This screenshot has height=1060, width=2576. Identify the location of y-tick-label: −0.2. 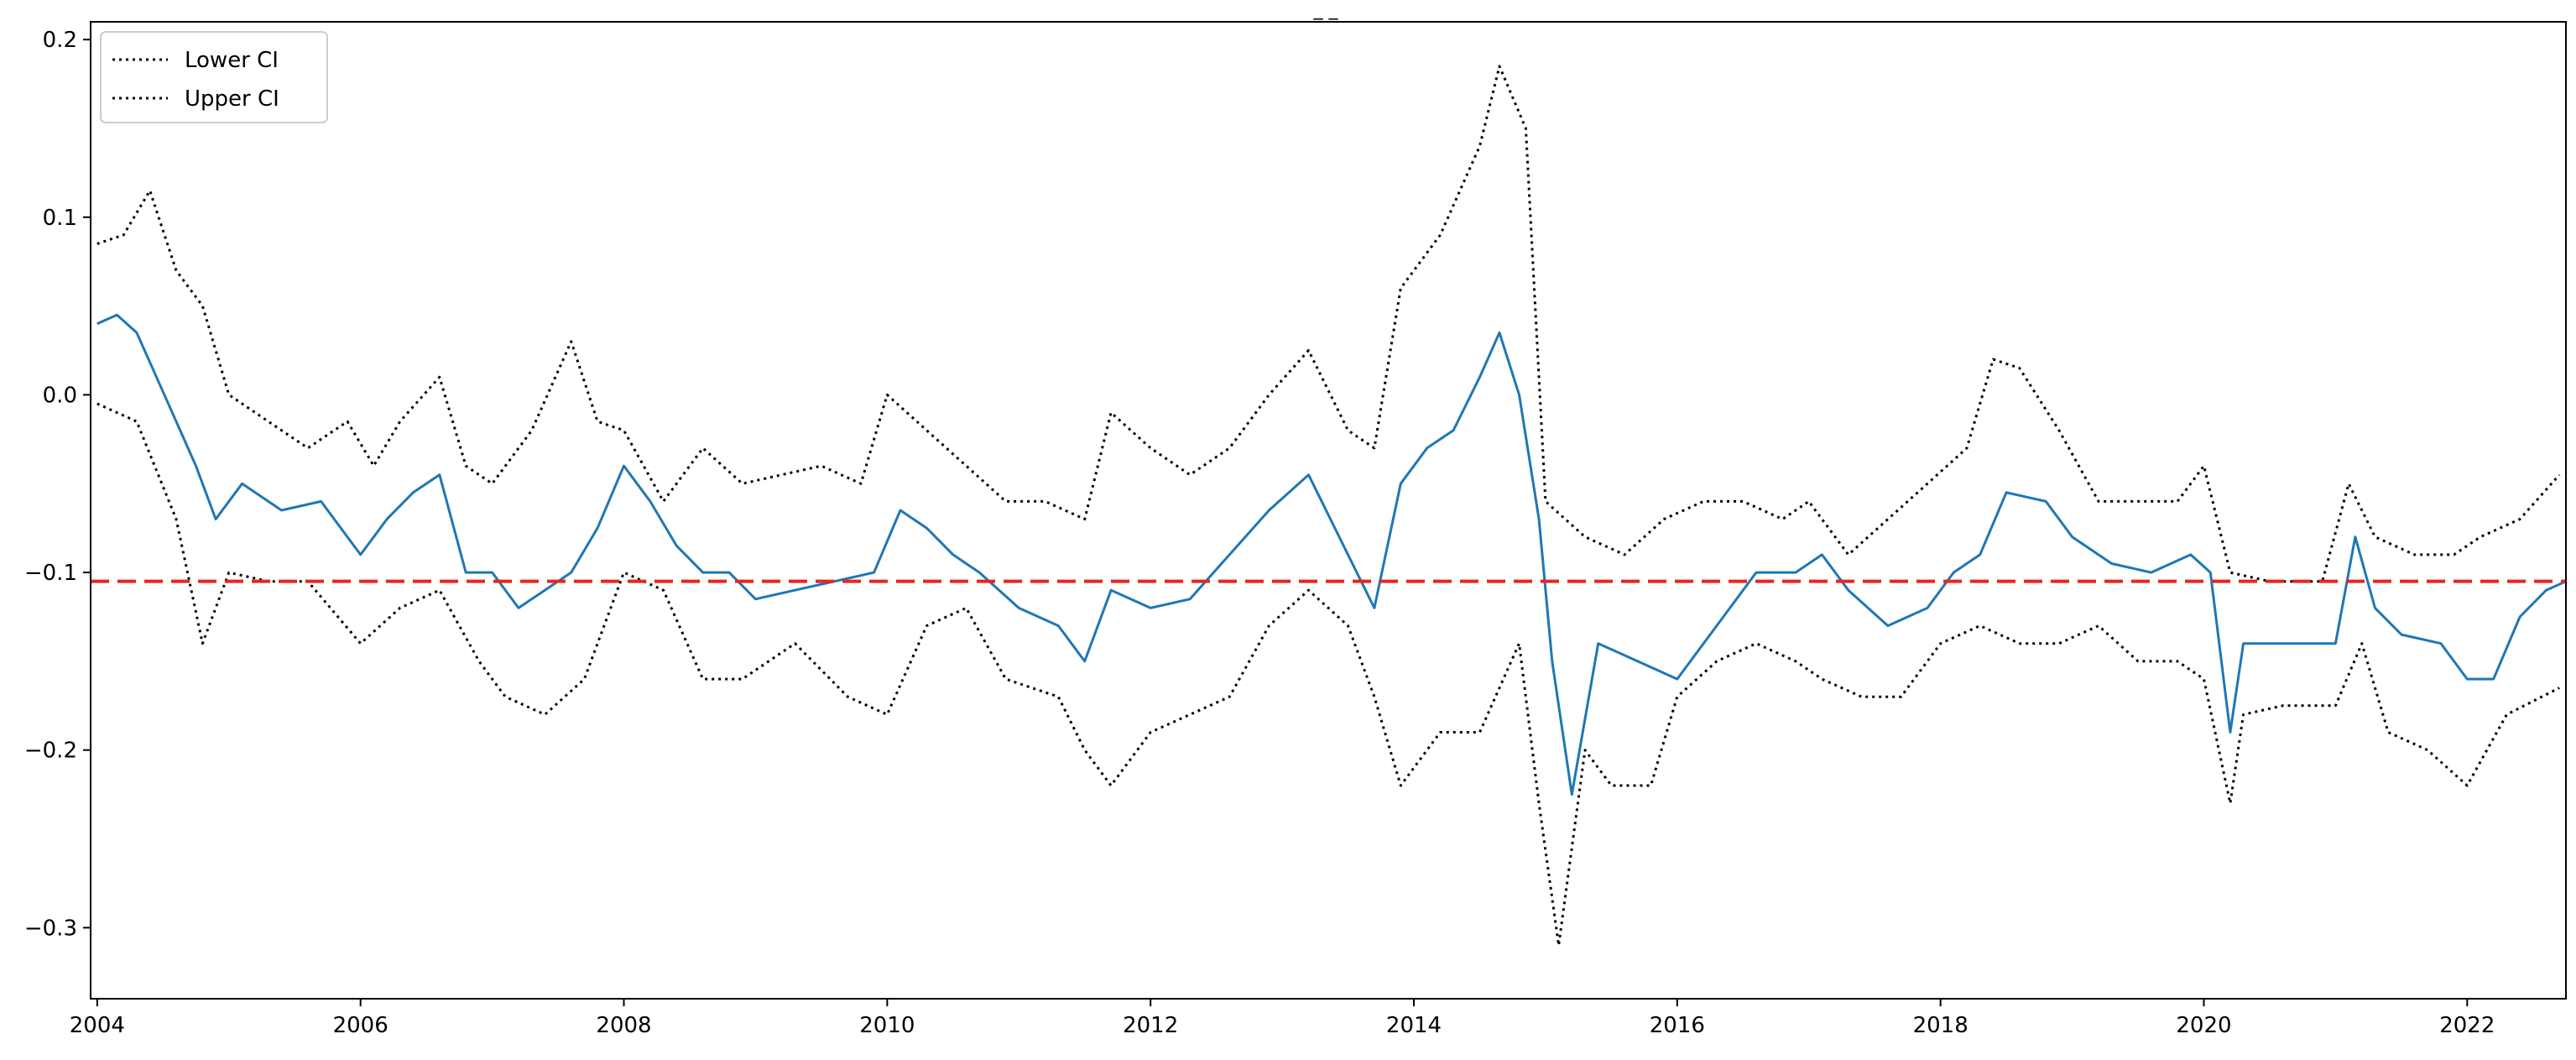
(50, 751).